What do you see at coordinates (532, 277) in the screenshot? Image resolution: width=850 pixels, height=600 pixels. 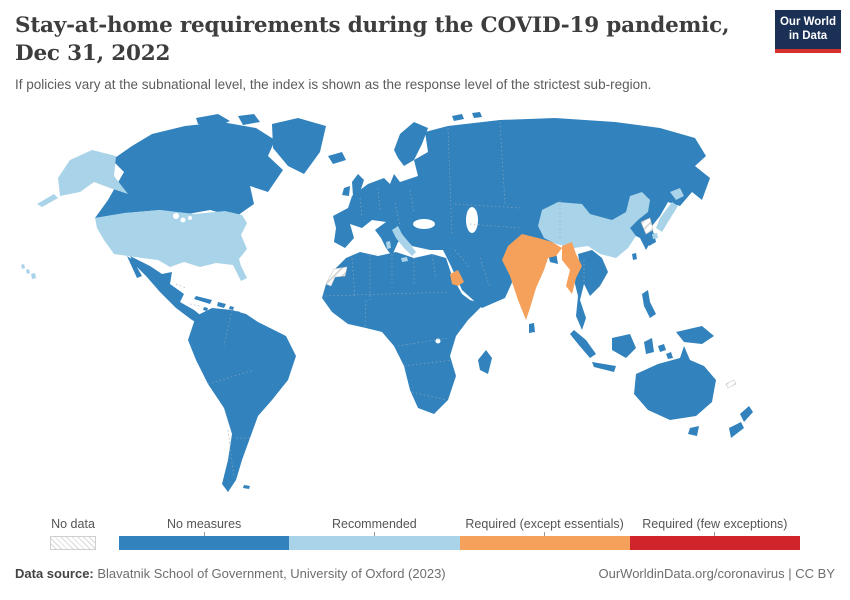 I see `map-region-india` at bounding box center [532, 277].